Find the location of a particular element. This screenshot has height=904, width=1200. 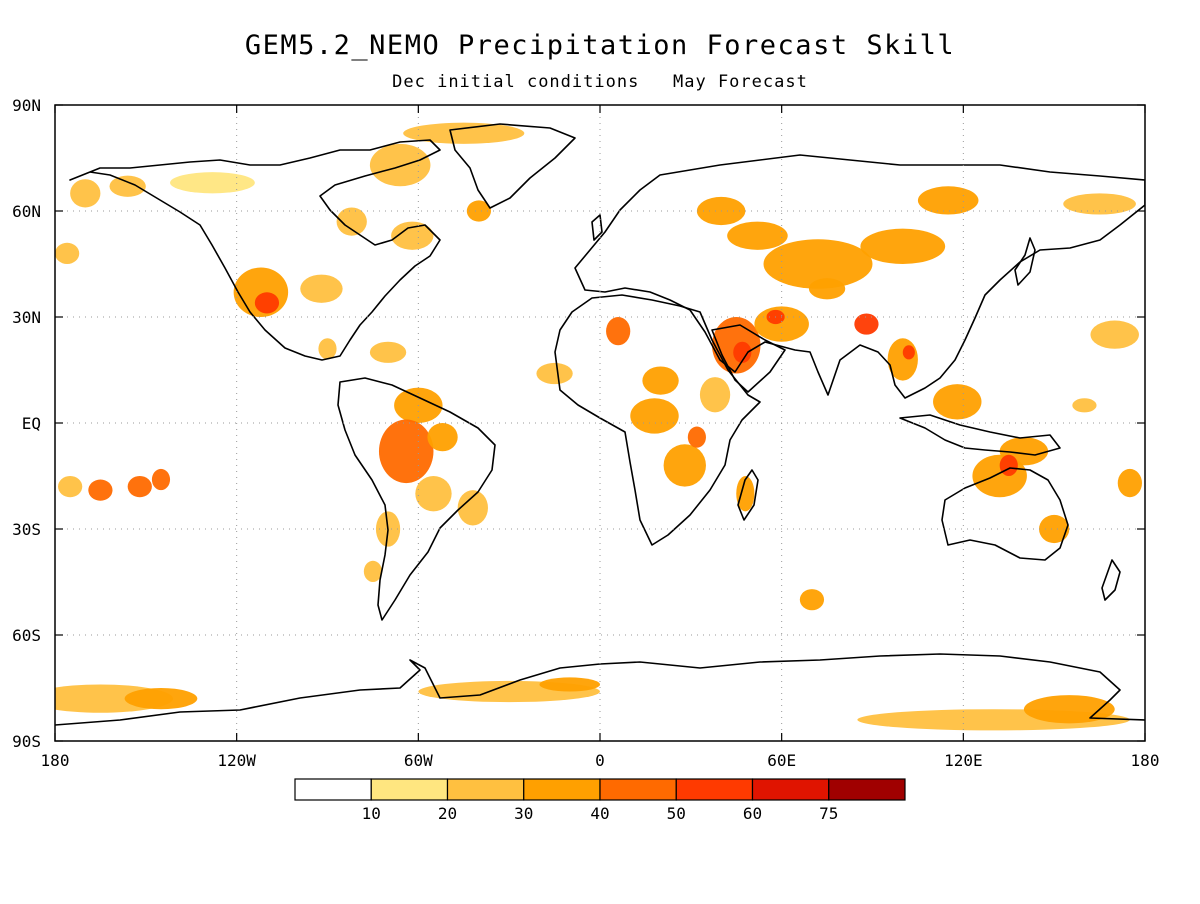

colorbar-label: 10 is located at coordinates (371, 813).